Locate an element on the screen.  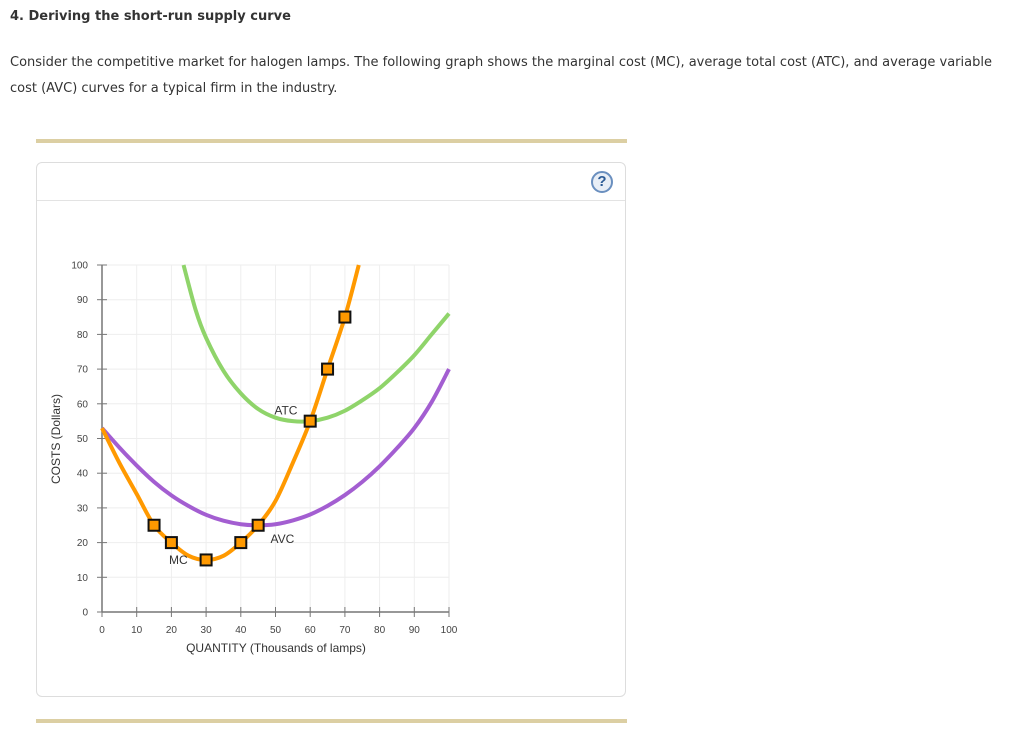
x-tick-label: 0 is located at coordinates (102, 630).